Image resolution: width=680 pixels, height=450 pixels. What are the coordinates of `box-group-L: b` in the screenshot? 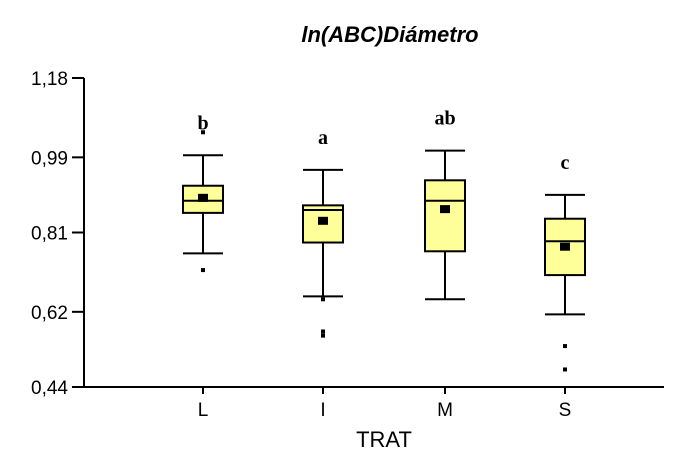 It's located at (203, 192).